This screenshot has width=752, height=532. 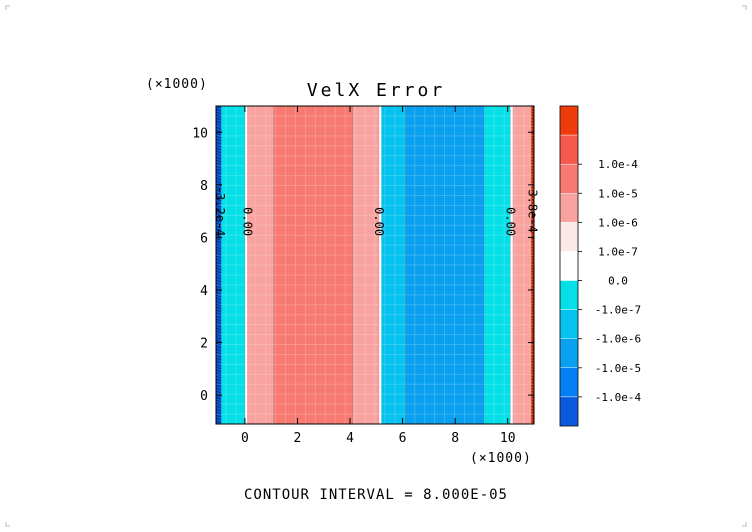 I want to click on x-scale-label: (×1000), so click(x=501, y=458).